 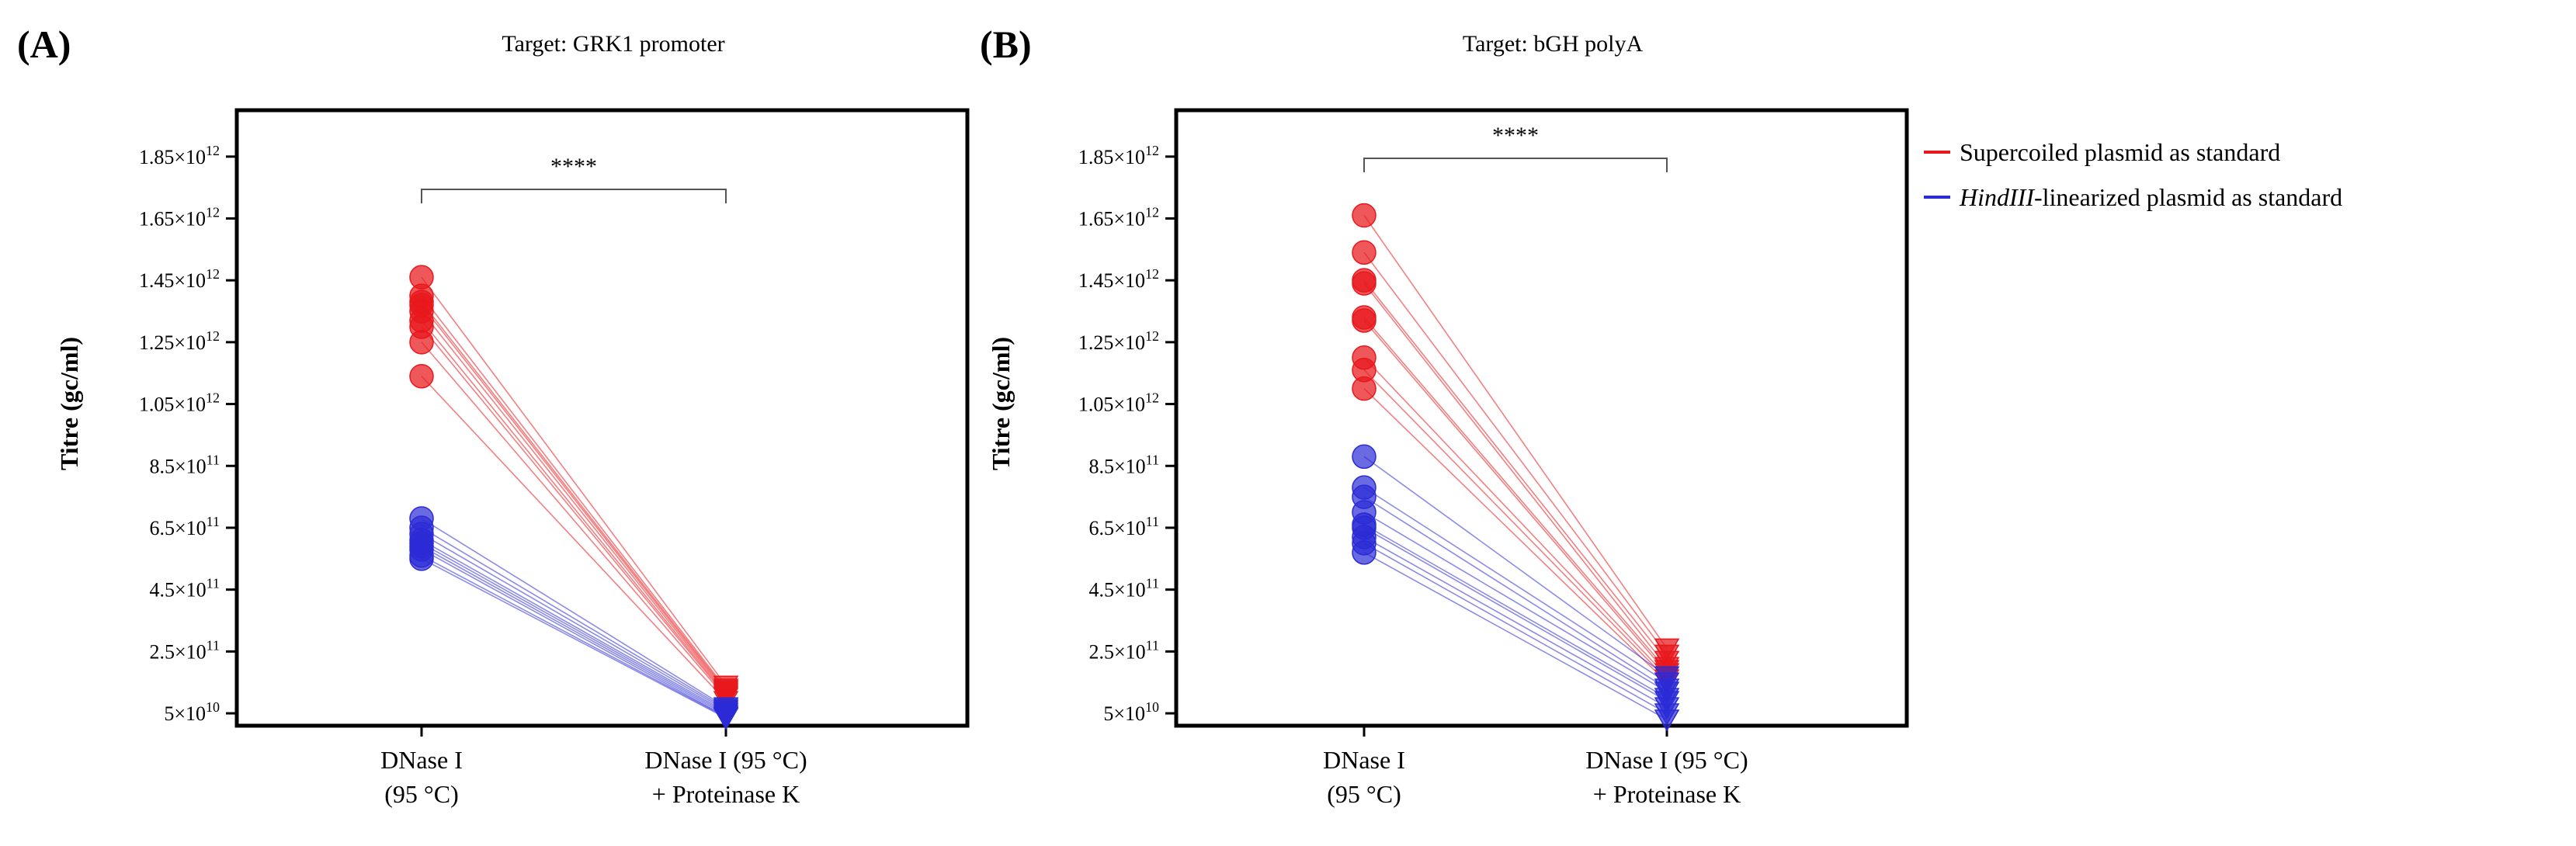 I want to click on panel-b-category-2-line2: + Proteinase K, so click(x=1667, y=794).